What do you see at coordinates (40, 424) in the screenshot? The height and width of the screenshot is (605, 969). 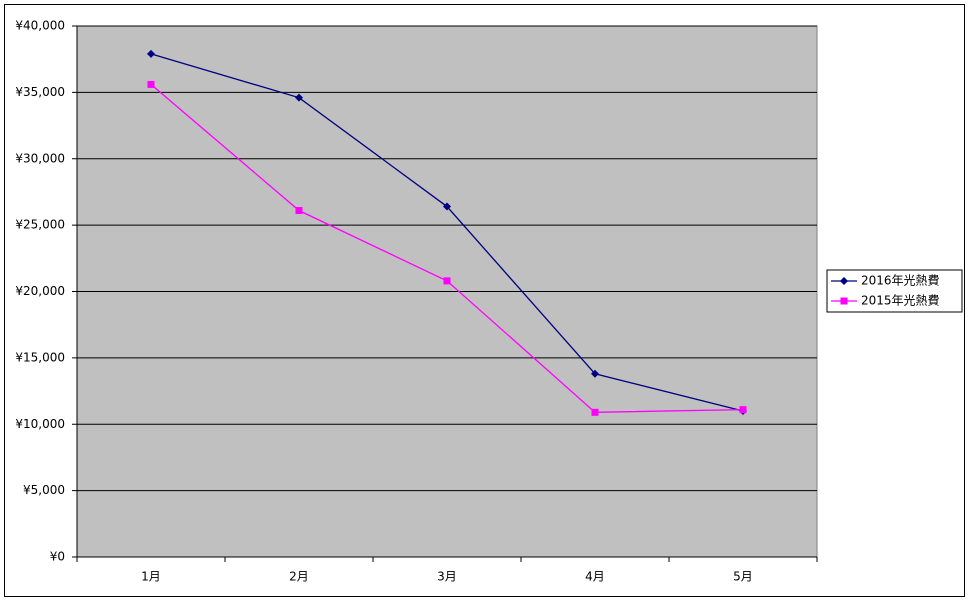 I see `y-tick-label: ¥10,000` at bounding box center [40, 424].